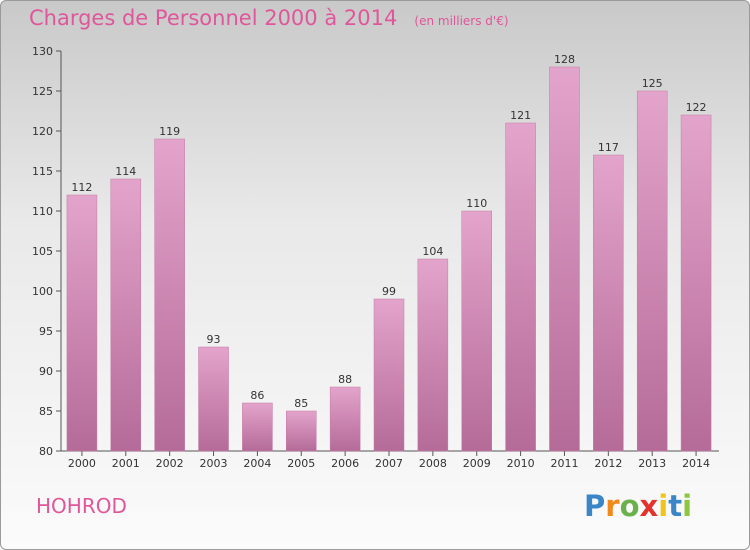 The height and width of the screenshot is (550, 750). What do you see at coordinates (301, 403) in the screenshot?
I see `data-label: 85` at bounding box center [301, 403].